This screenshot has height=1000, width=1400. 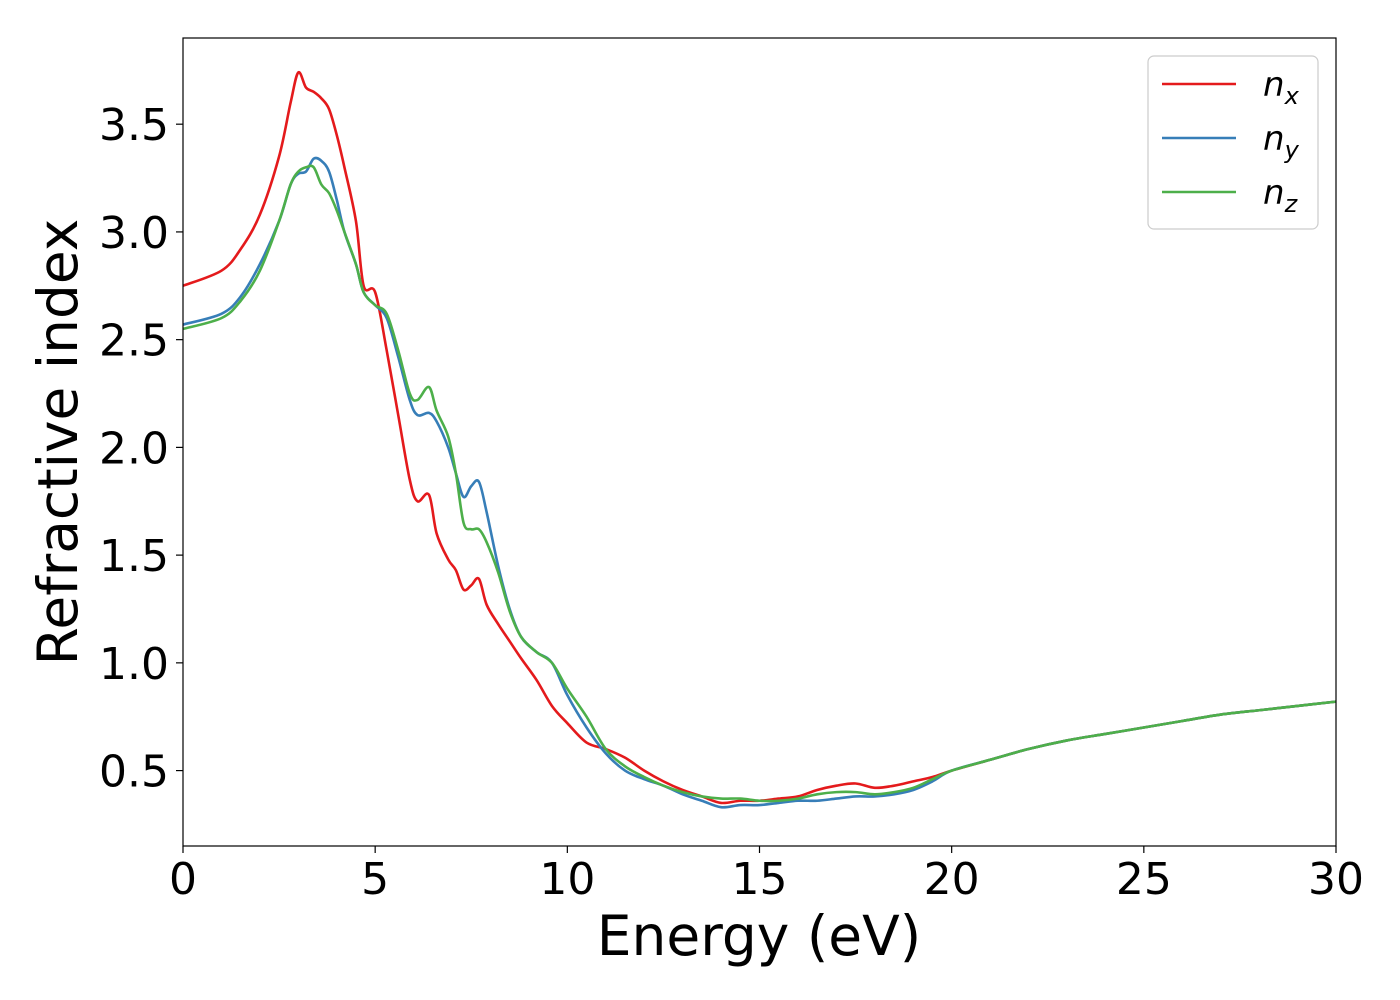 What do you see at coordinates (134, 125) in the screenshot?
I see `y-tick-label: 3.5` at bounding box center [134, 125].